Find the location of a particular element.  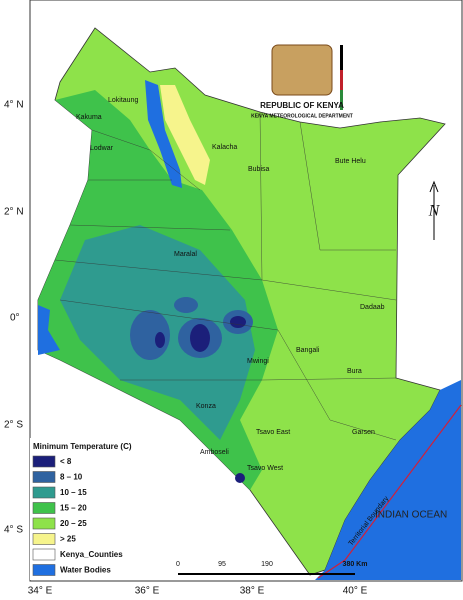

north-label: N is located at coordinates (434, 211).